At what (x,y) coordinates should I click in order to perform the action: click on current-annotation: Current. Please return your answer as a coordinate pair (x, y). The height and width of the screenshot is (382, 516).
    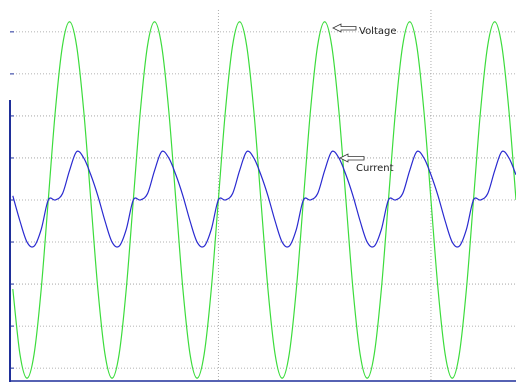
    Looking at the image, I should click on (375, 168).